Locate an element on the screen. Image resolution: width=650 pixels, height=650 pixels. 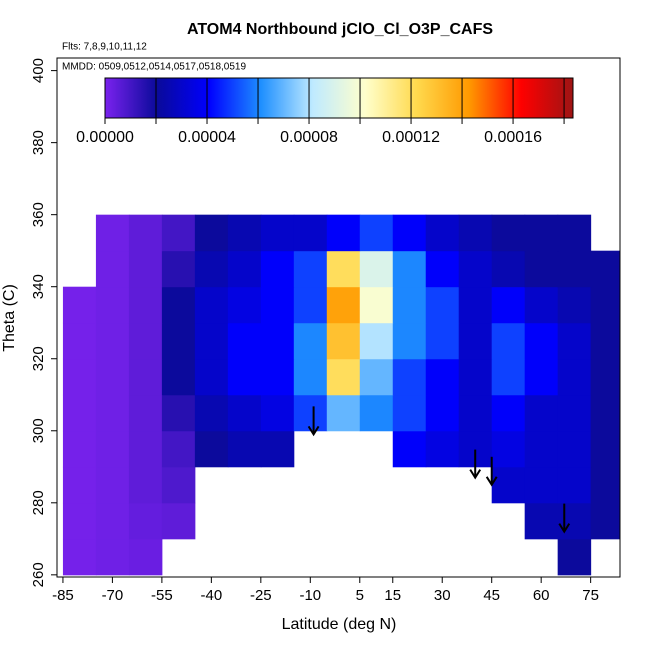
y-tick-label: 400 is located at coordinates (38, 70).